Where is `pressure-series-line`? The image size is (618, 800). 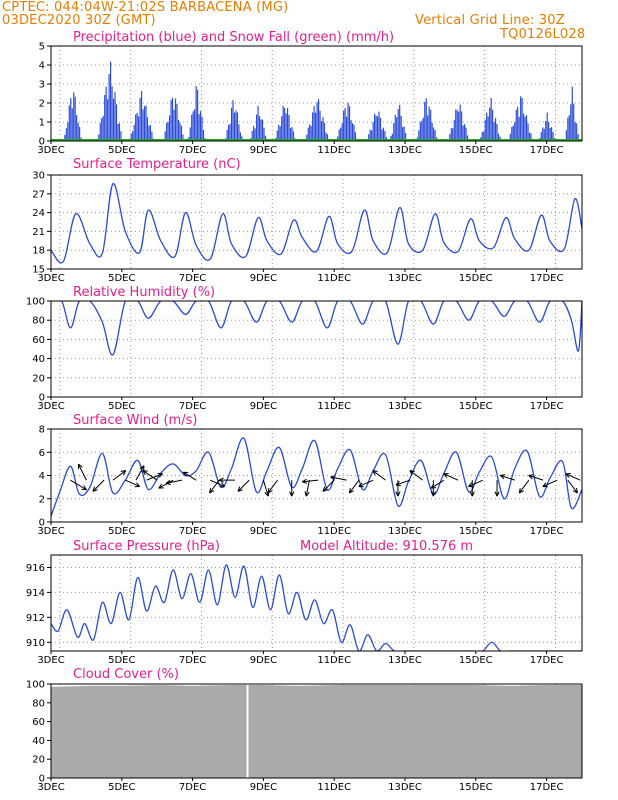
pressure-series-line is located at coordinates (316, 607).